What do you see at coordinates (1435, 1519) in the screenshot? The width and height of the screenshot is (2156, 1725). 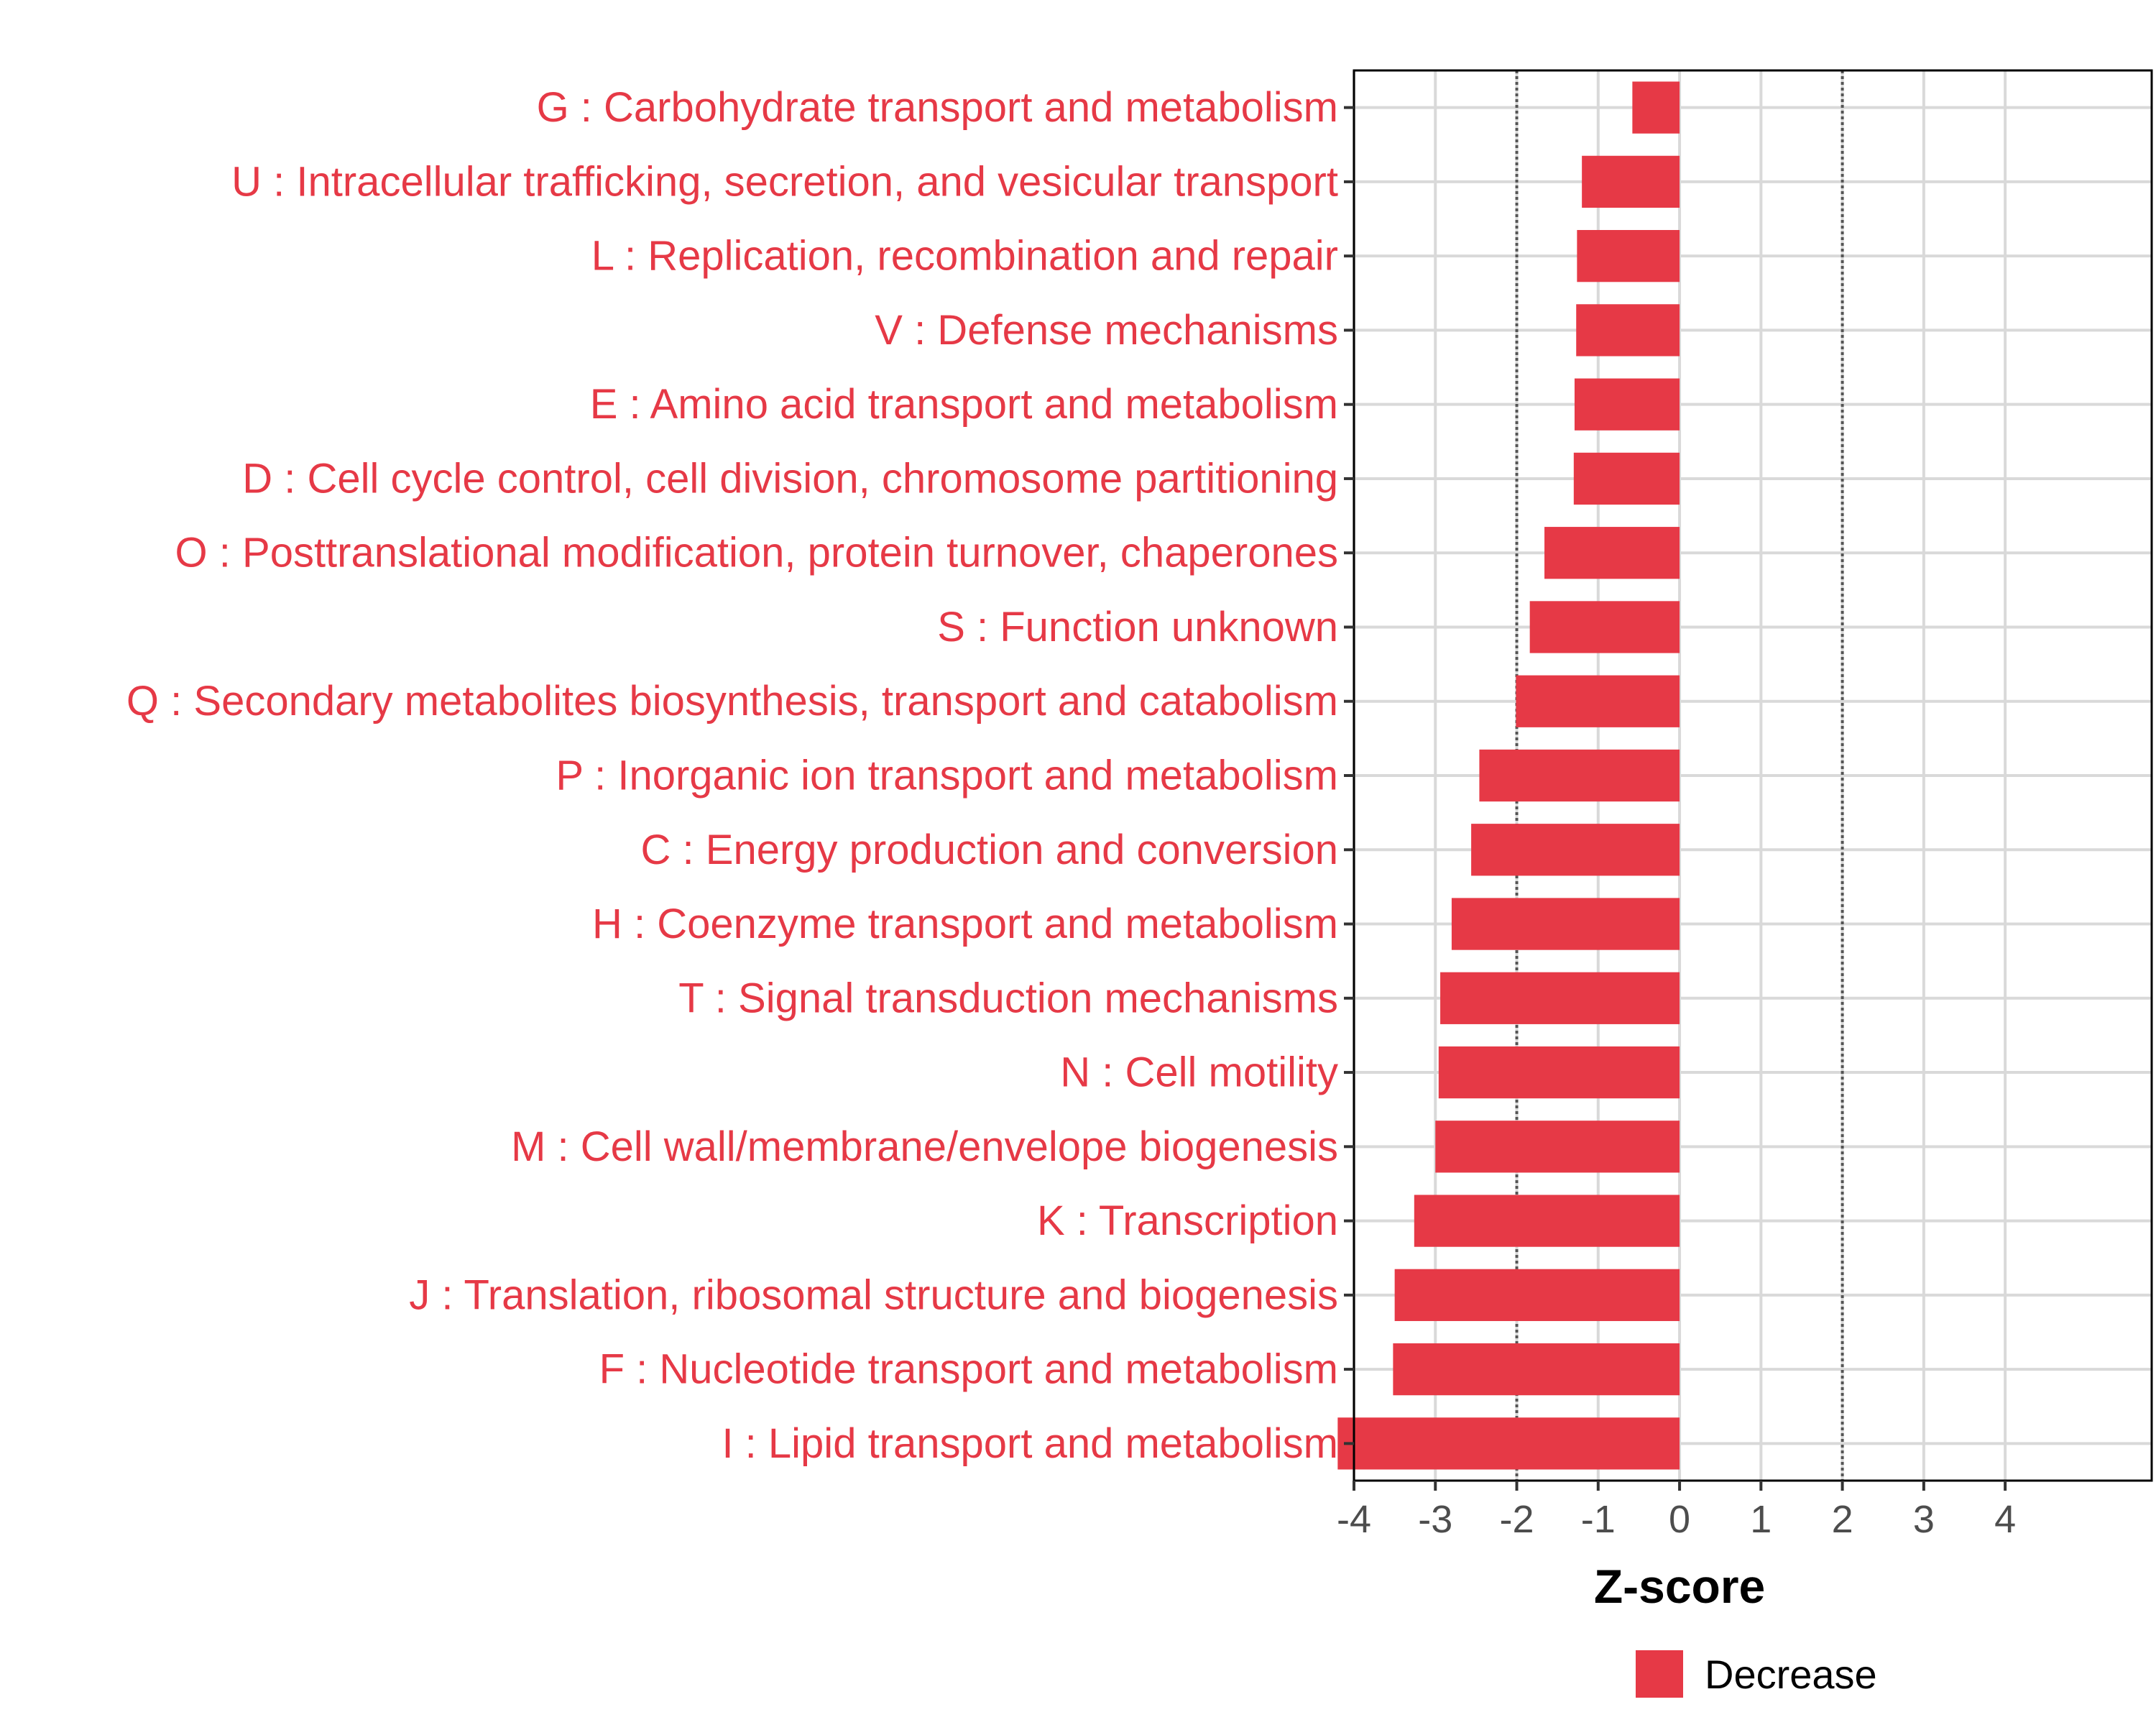 I see `x-tick-label: -3` at bounding box center [1435, 1519].